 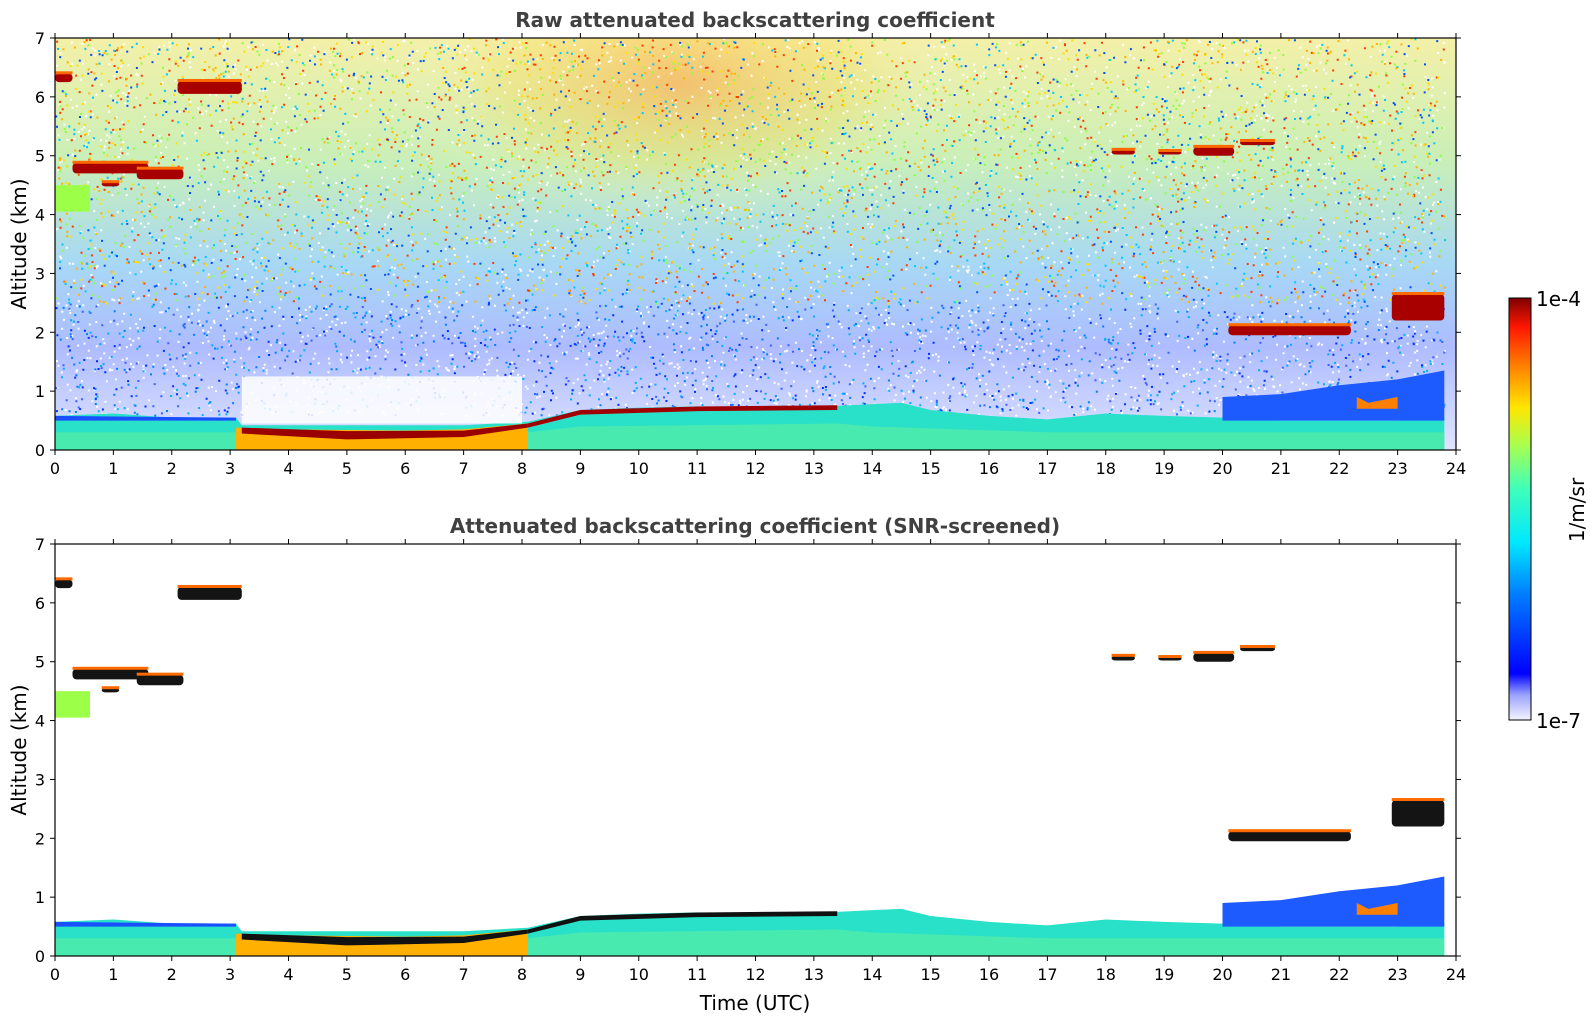 I want to click on colorbar-max-label: 1e-4, so click(x=1558, y=299).